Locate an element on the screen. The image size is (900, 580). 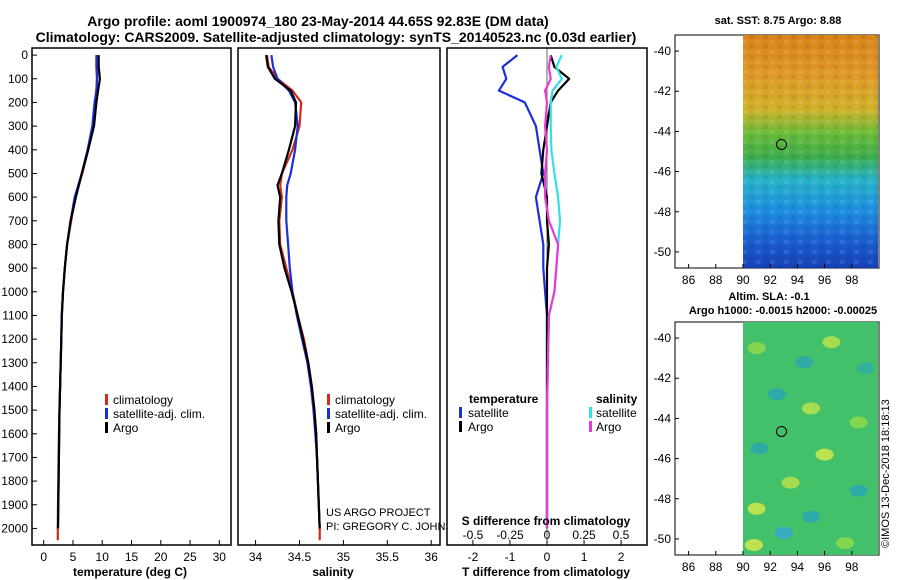
top-x-tick-label: 0 is located at coordinates (547, 535).